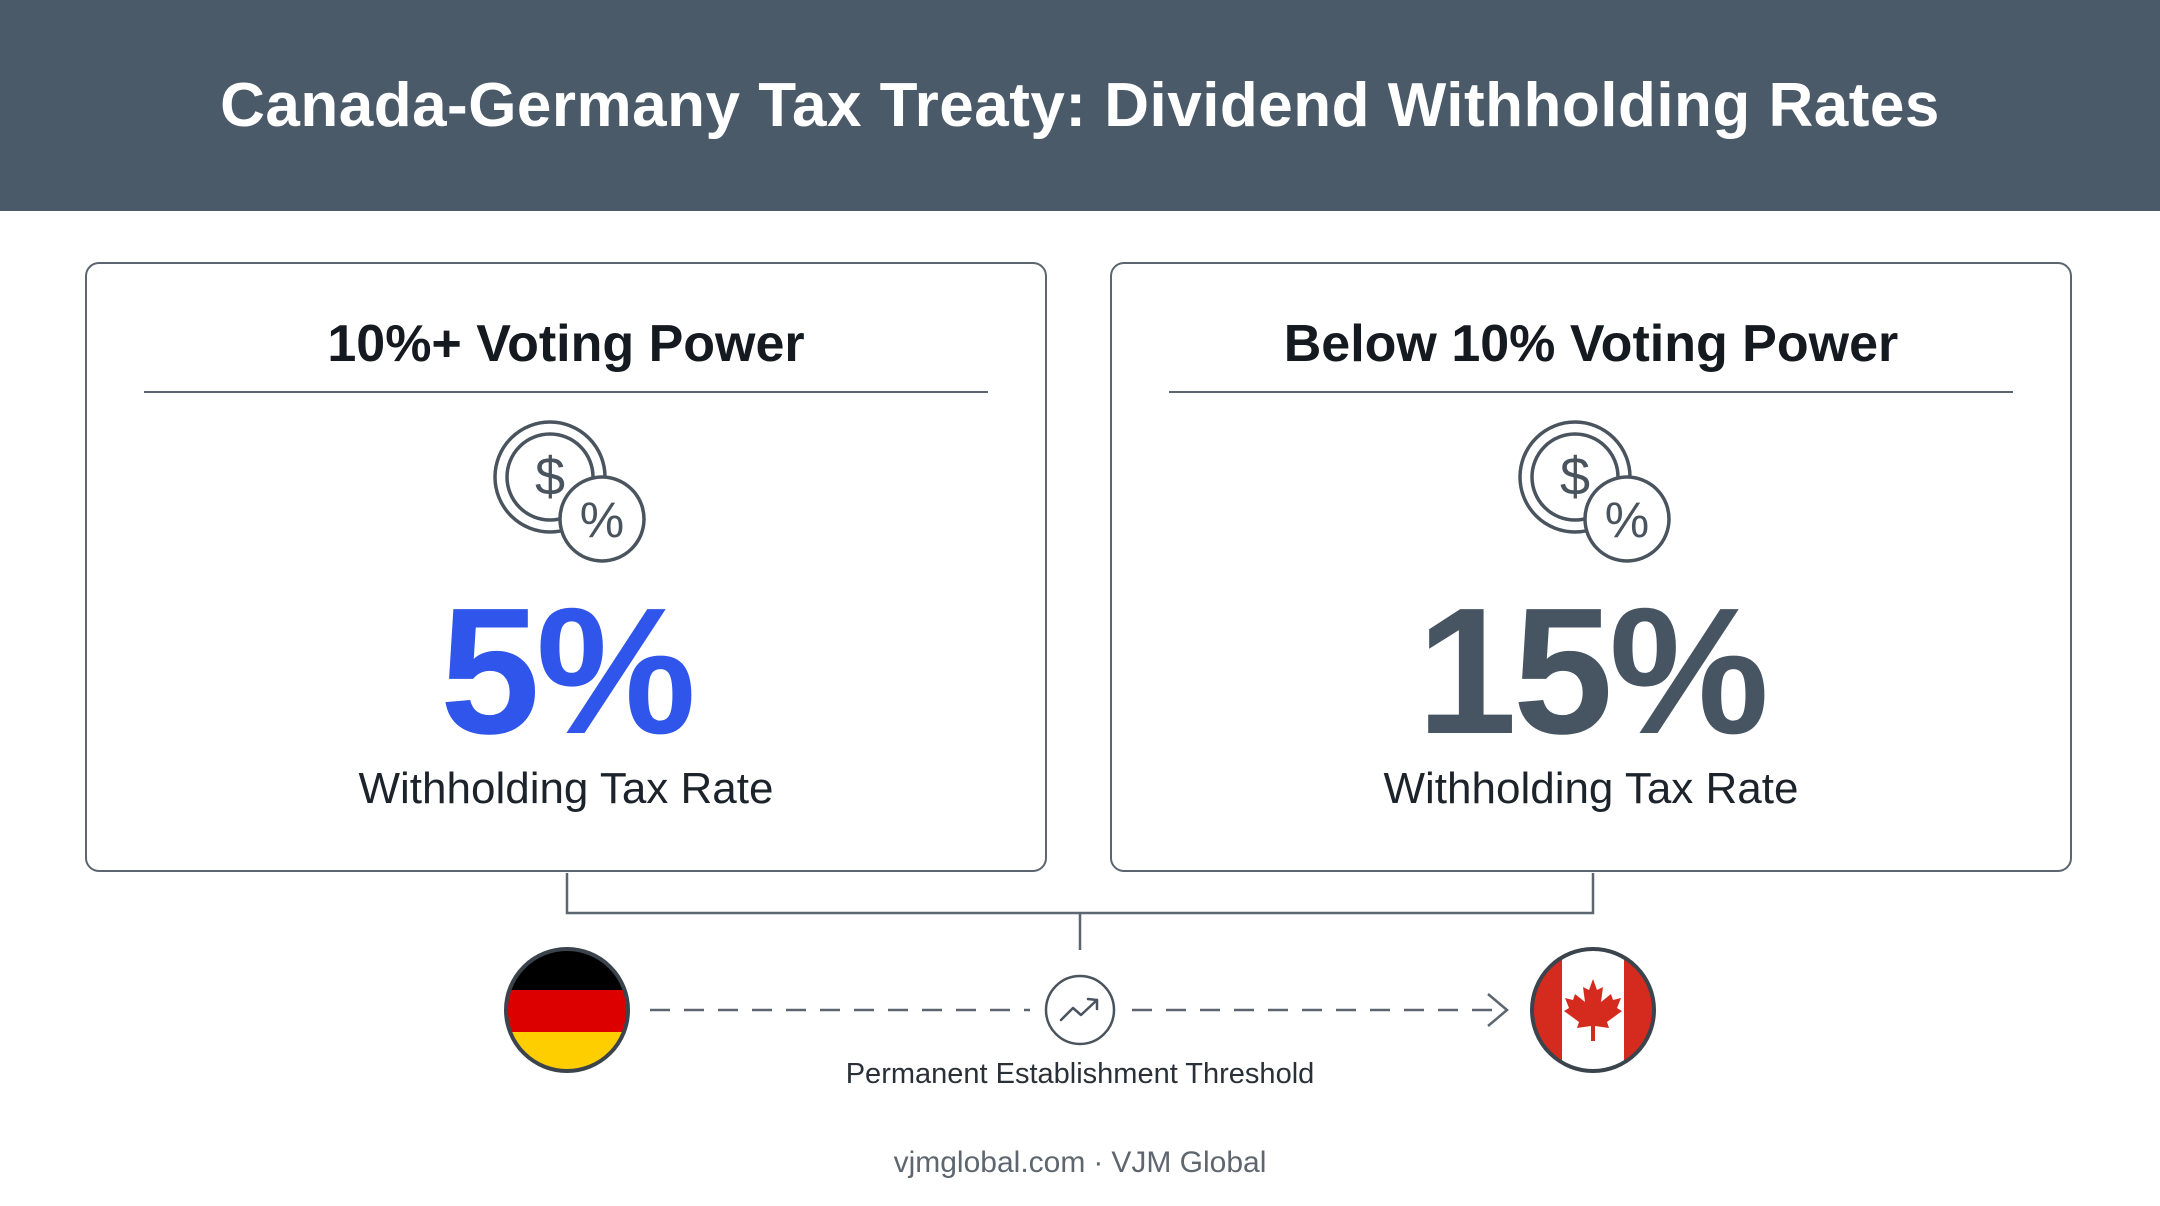  Describe the element at coordinates (1080, 1010) in the screenshot. I see `trend-up-icon` at that location.